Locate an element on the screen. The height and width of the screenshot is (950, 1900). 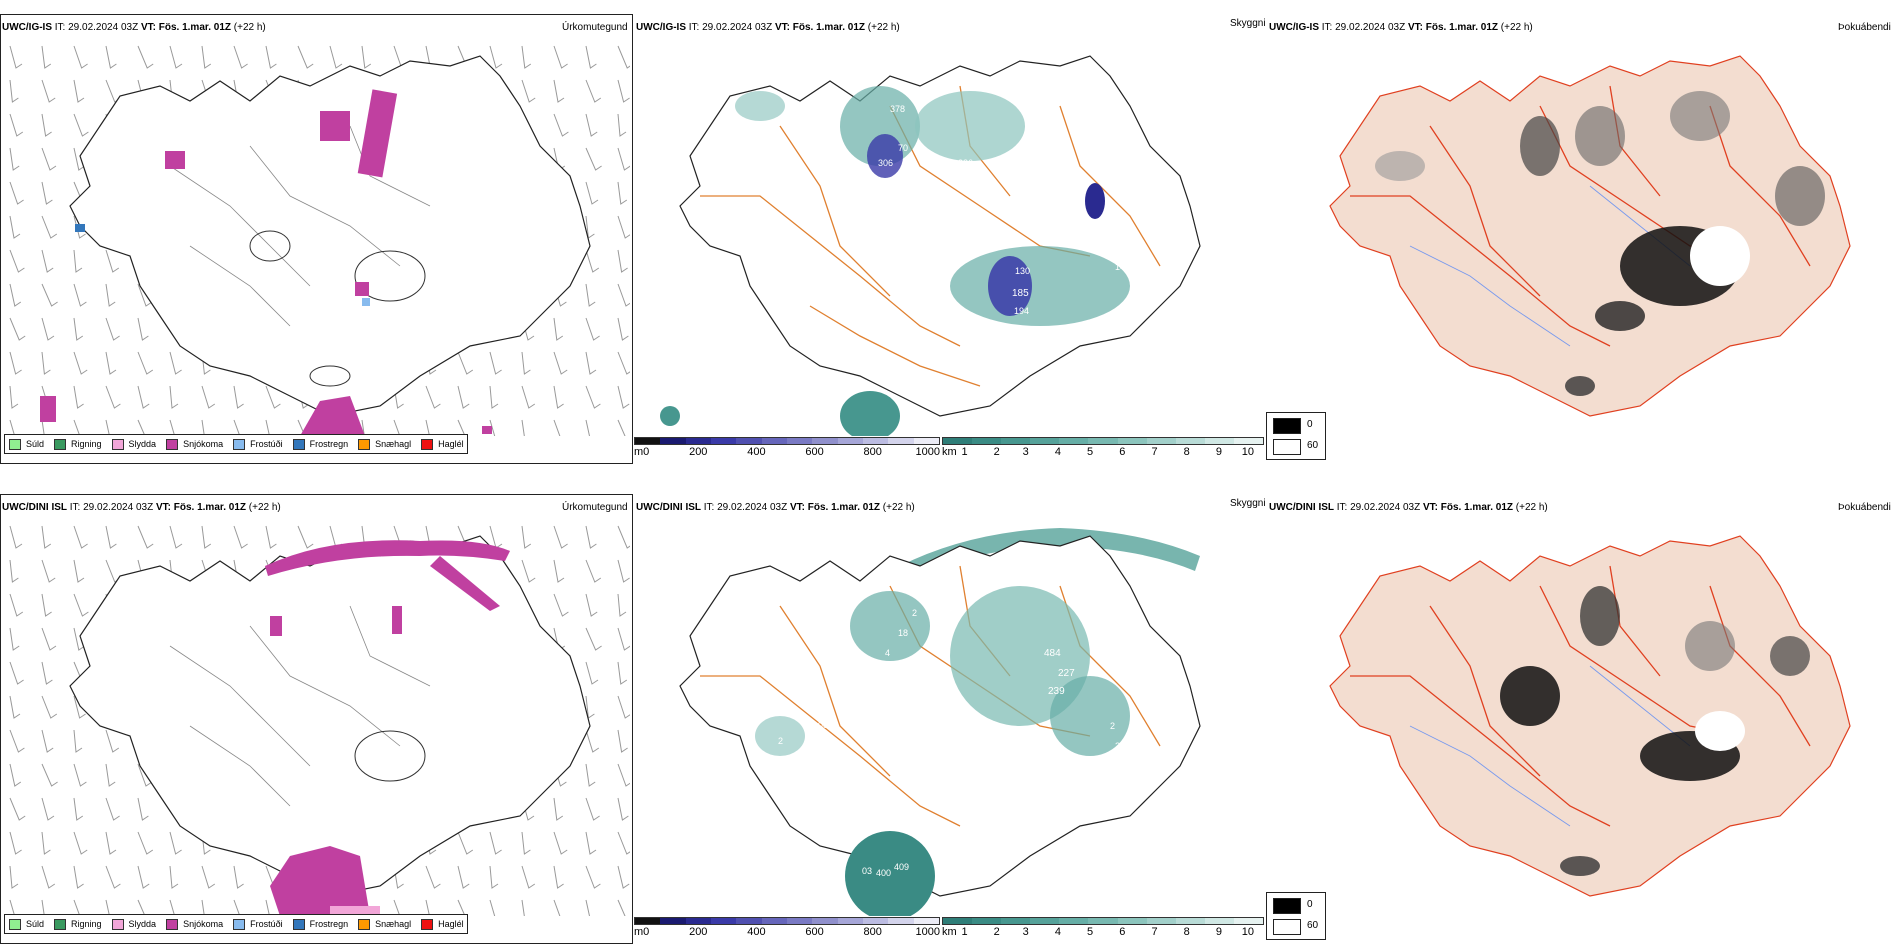
vis-label: 12 is located at coordinates (963, 388).